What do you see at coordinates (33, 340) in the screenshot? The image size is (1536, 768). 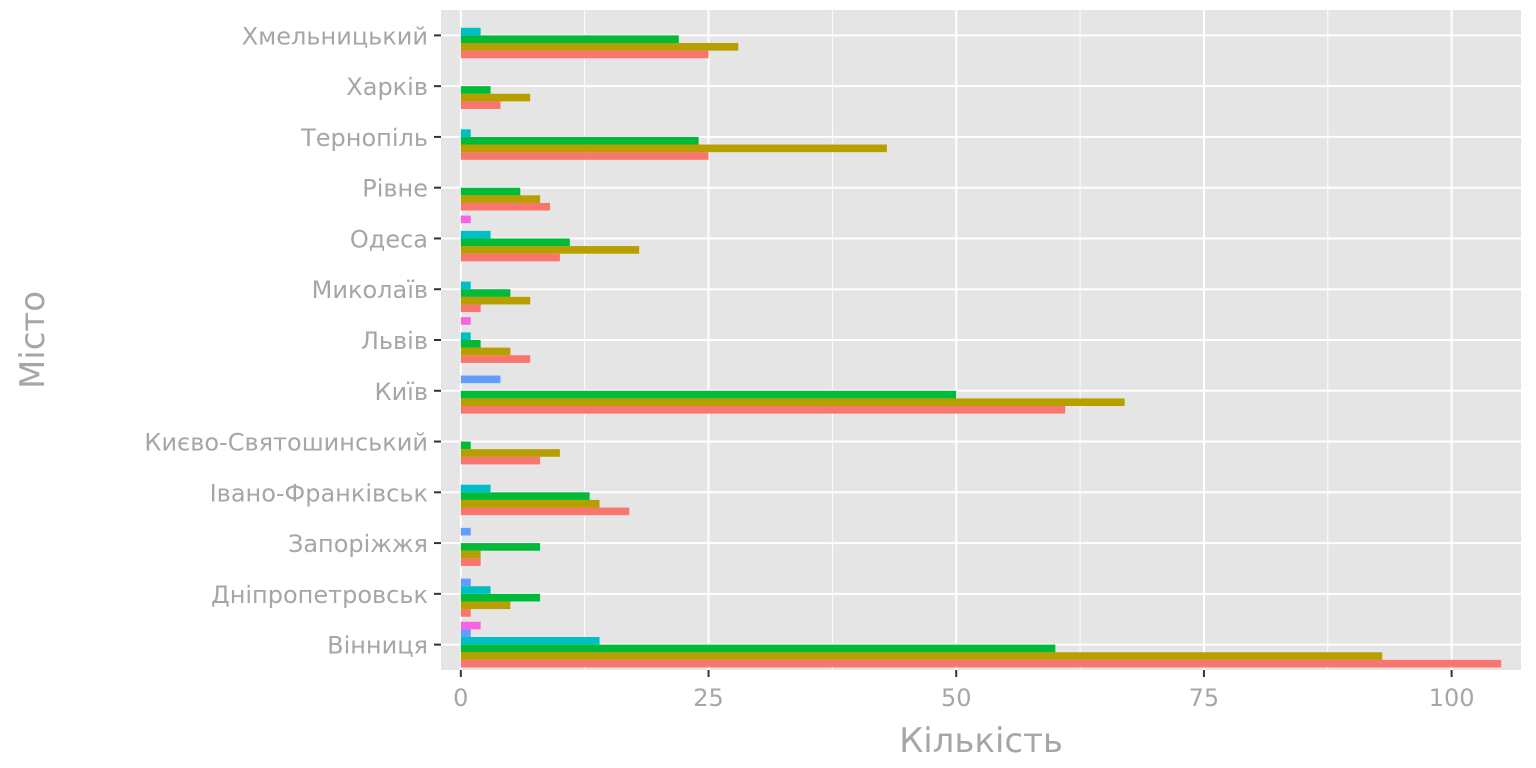 I see `y-axis-title: Місто` at bounding box center [33, 340].